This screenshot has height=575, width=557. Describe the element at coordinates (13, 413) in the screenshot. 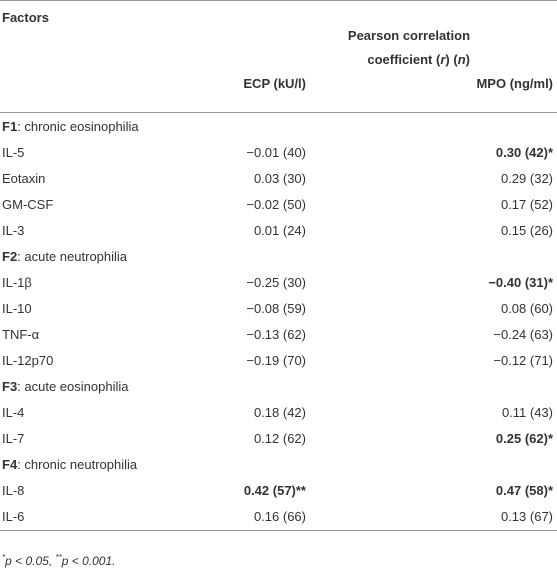

I see `factor-cell: IL-4` at that location.